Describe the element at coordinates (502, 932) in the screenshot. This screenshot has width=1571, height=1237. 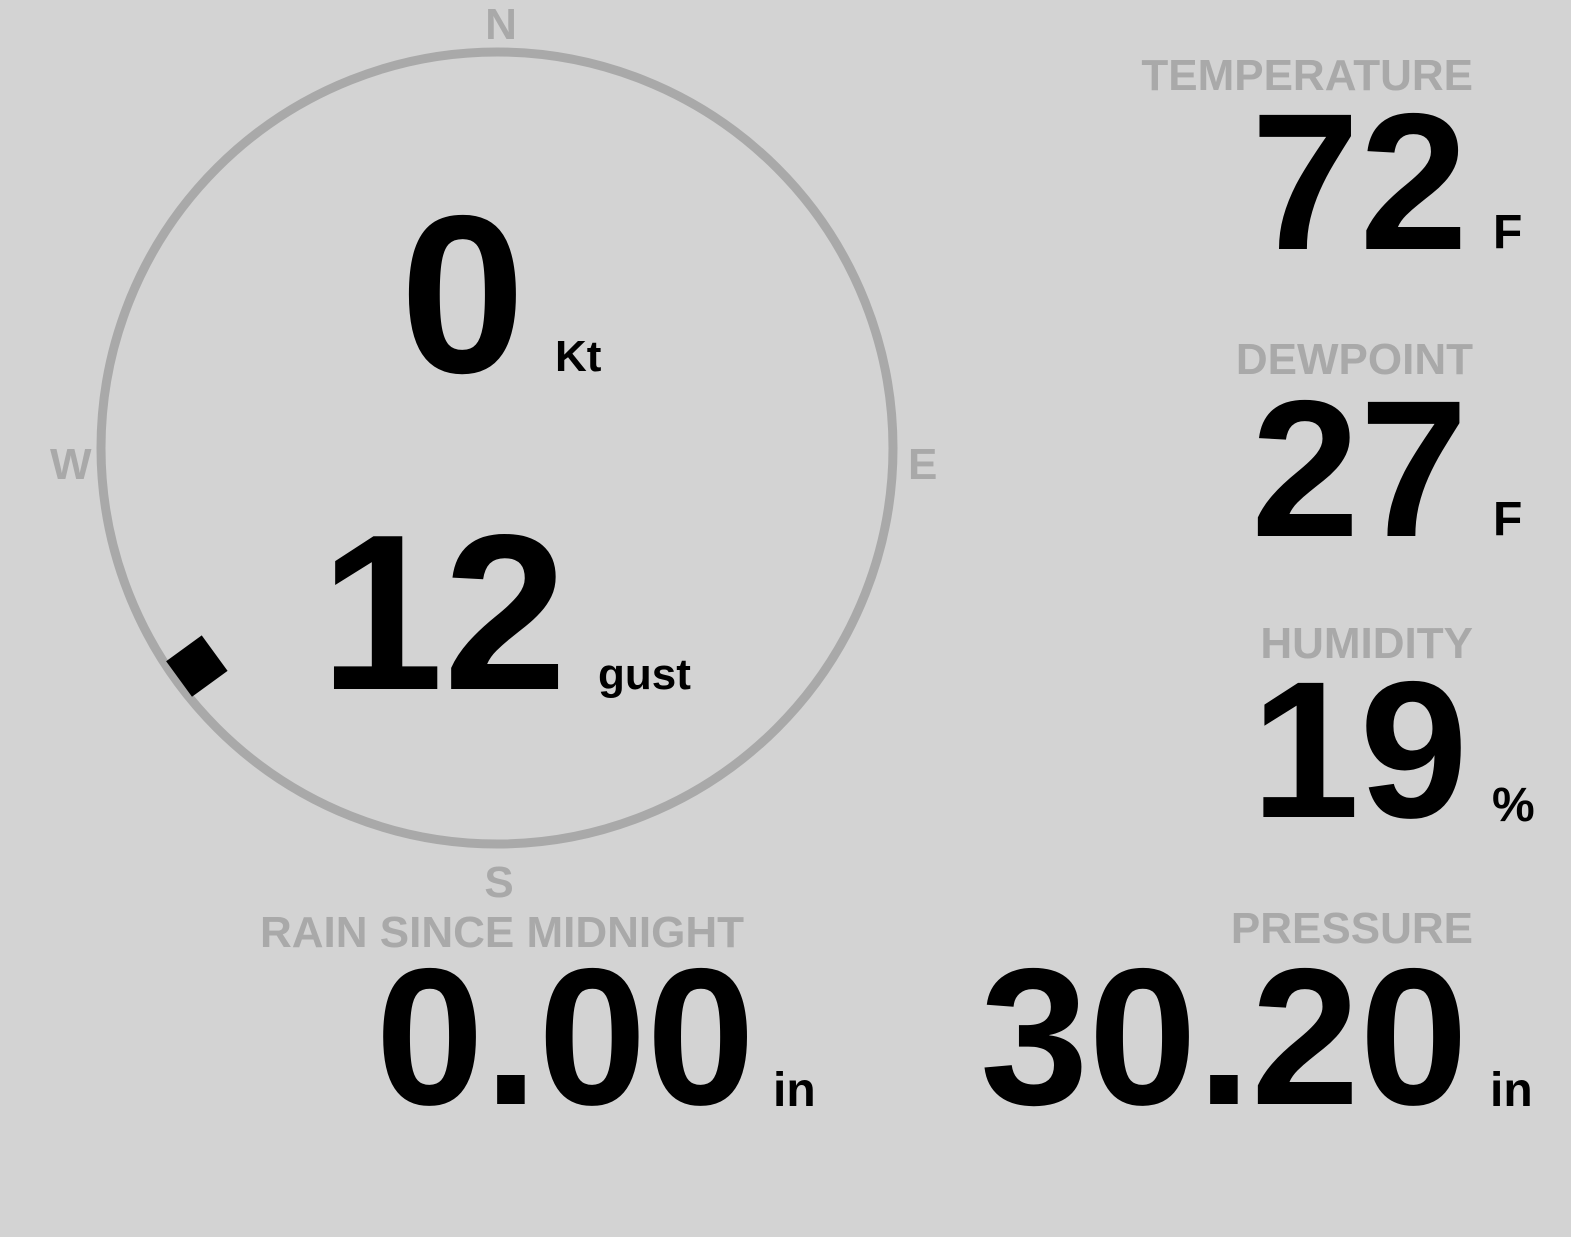
I see `rain-label: RAIN SINCE MIDNIGHT` at that location.